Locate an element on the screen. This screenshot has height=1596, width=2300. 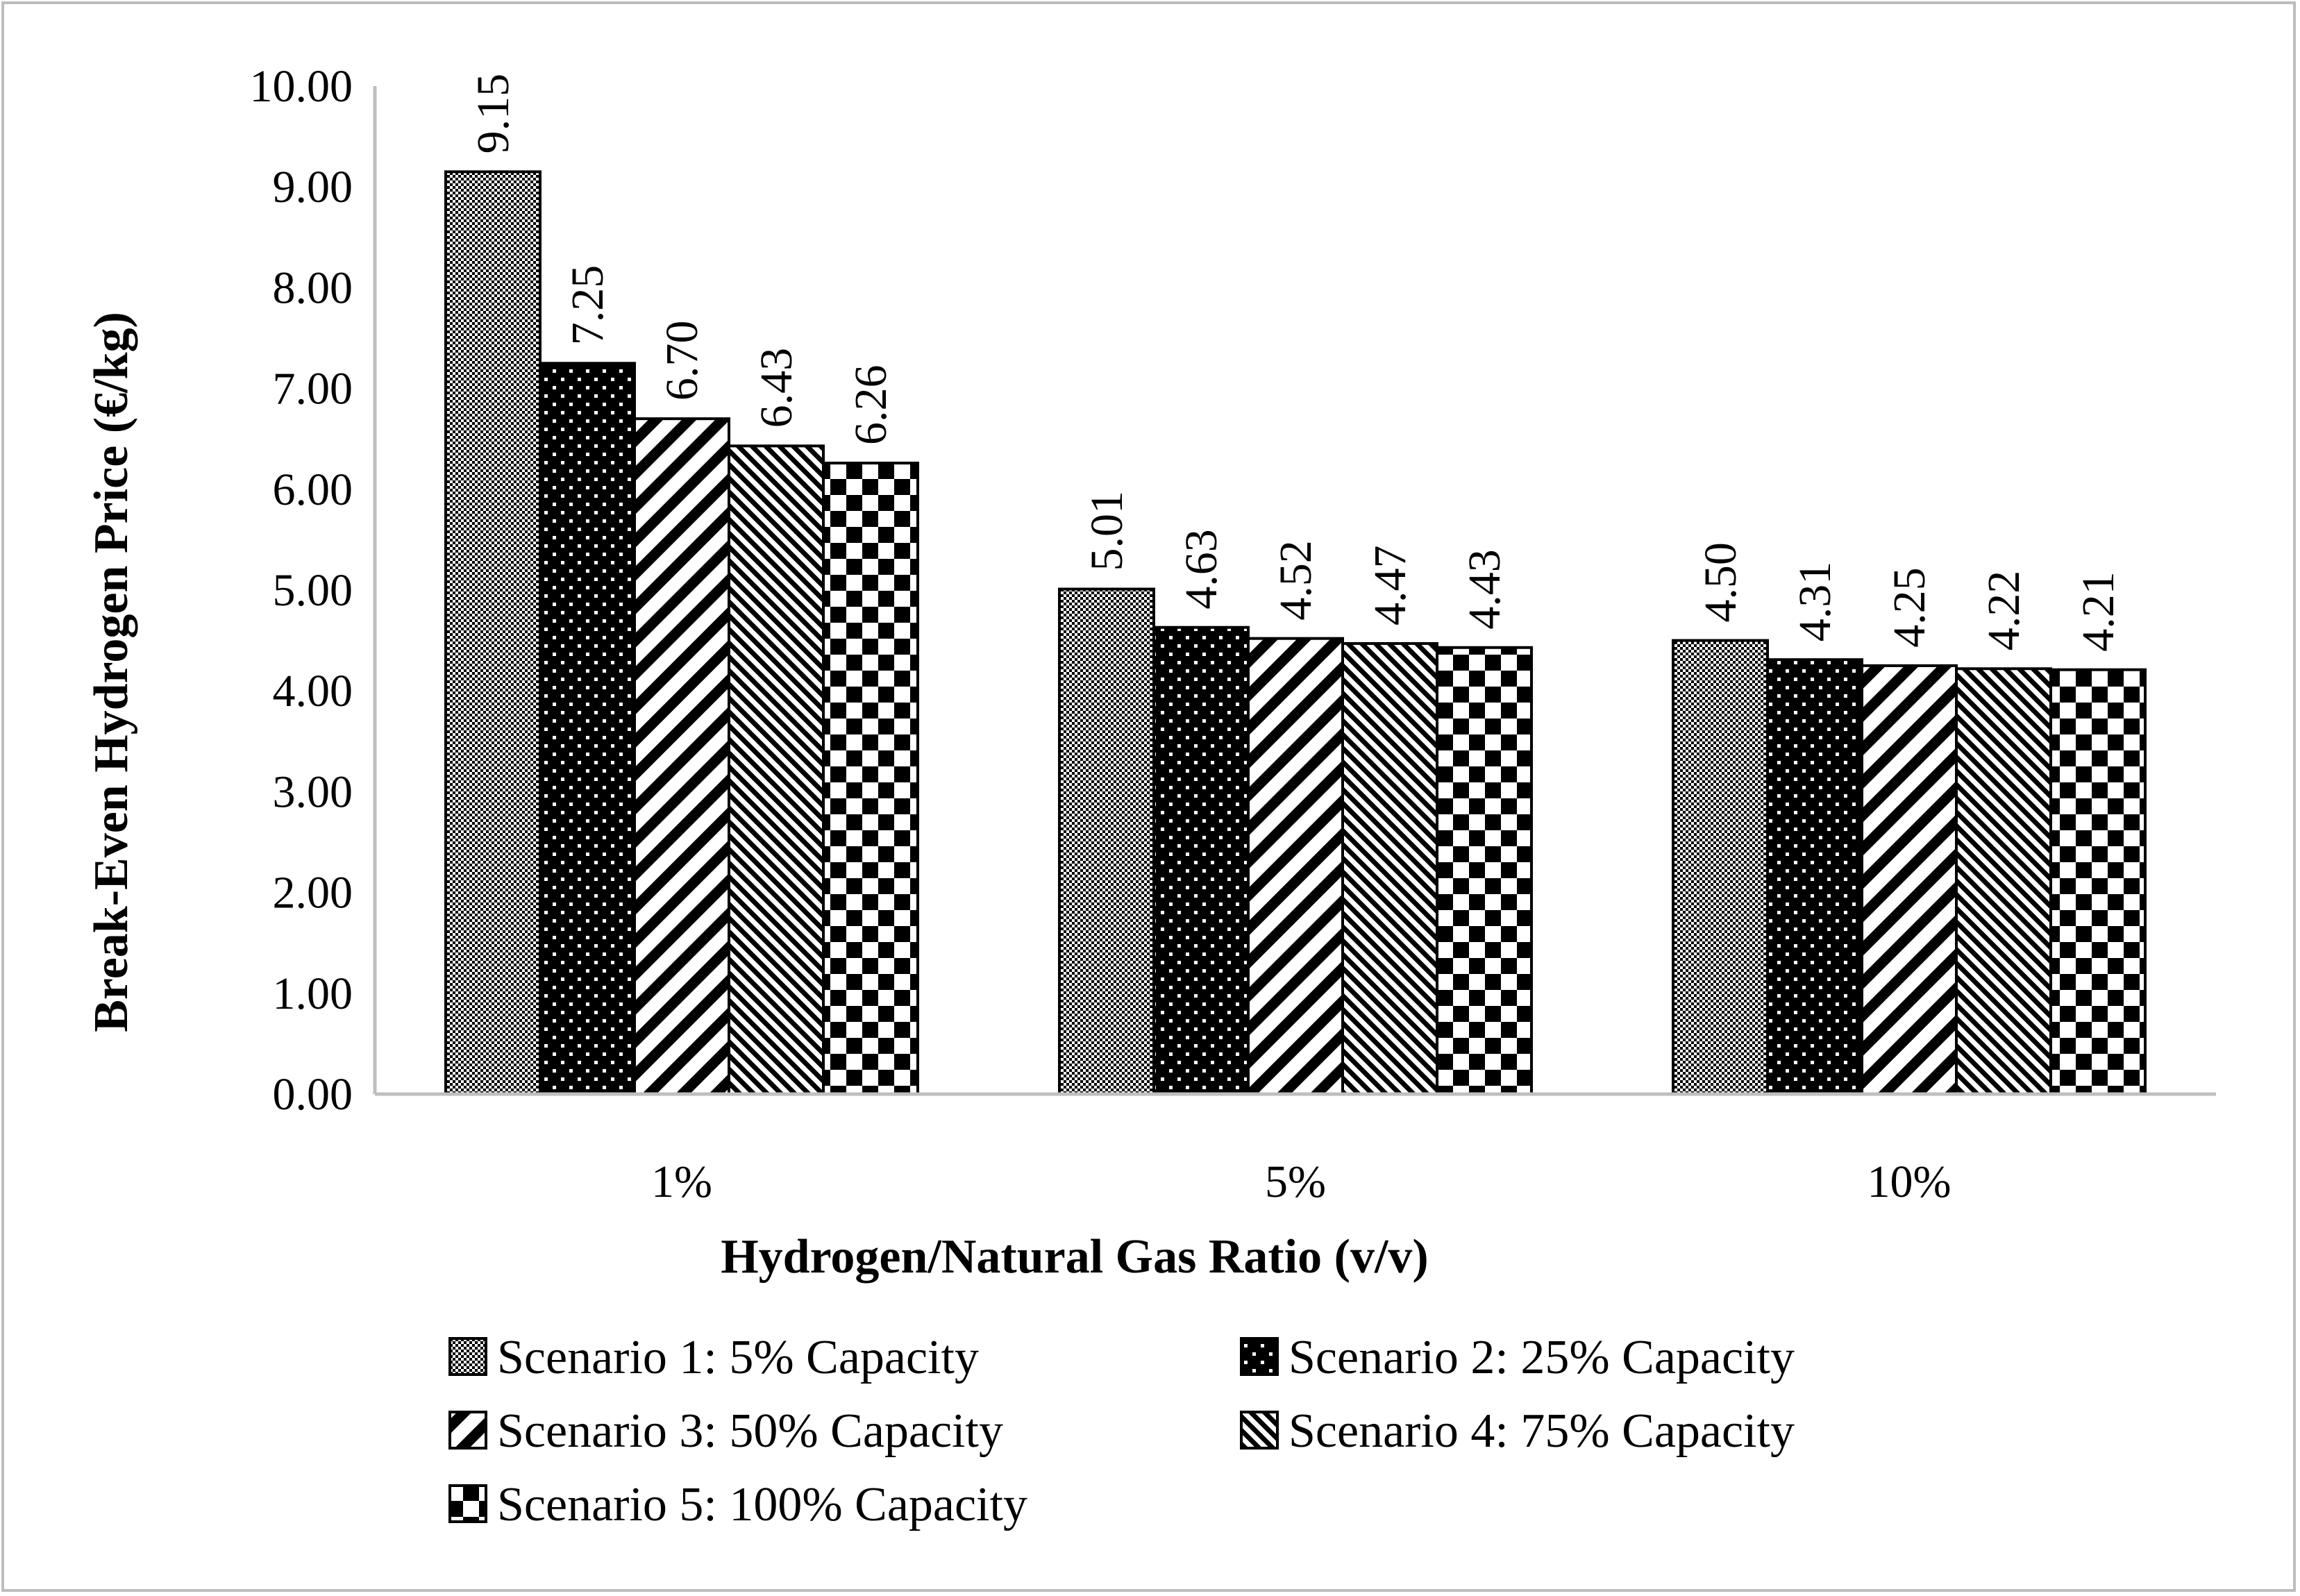
y-tick-label: 5.00 is located at coordinates (313, 590).